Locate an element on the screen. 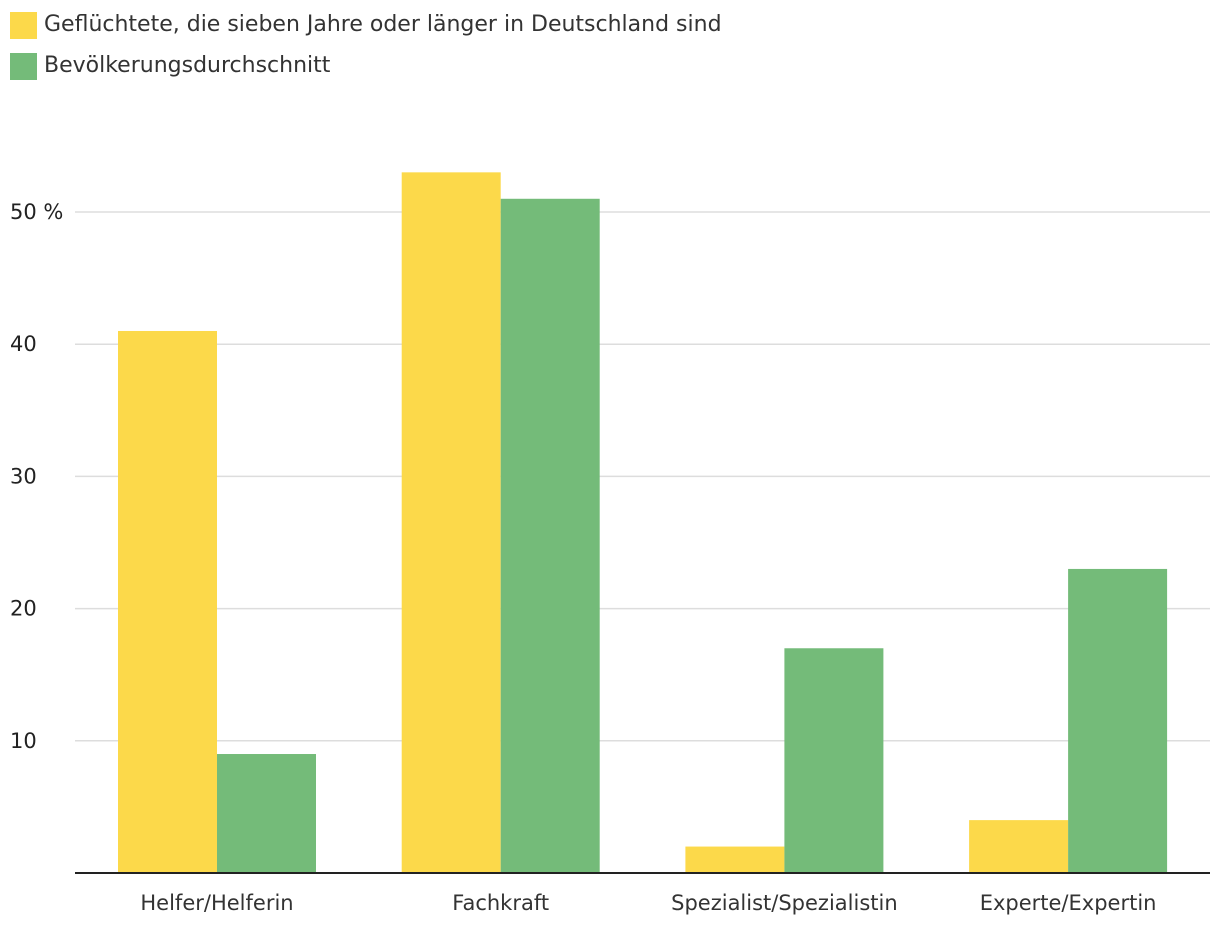  legend-swatch-refugees is located at coordinates (23, 25).